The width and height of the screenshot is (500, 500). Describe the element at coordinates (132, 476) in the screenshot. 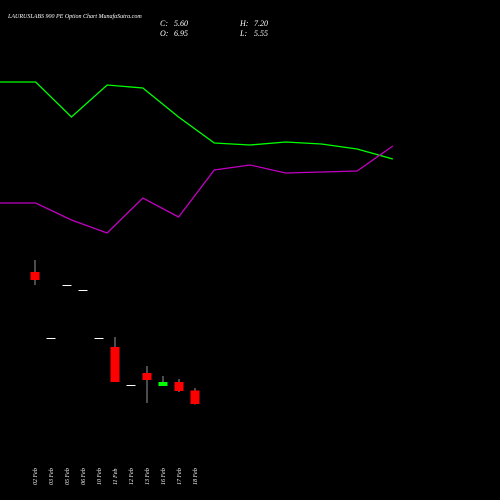

I see `x-tick-label: 12 Feb` at that location.